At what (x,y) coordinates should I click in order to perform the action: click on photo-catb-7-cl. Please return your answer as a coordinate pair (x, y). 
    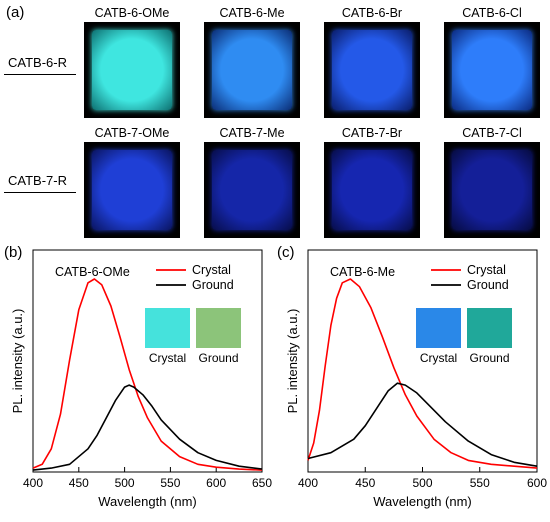
    Looking at the image, I should click on (492, 190).